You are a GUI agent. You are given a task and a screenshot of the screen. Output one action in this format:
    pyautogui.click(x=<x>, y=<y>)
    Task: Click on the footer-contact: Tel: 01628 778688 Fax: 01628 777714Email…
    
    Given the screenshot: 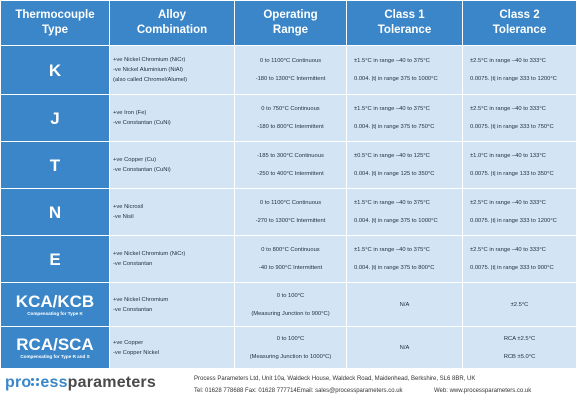 What is the action you would take?
    pyautogui.click(x=298, y=391)
    